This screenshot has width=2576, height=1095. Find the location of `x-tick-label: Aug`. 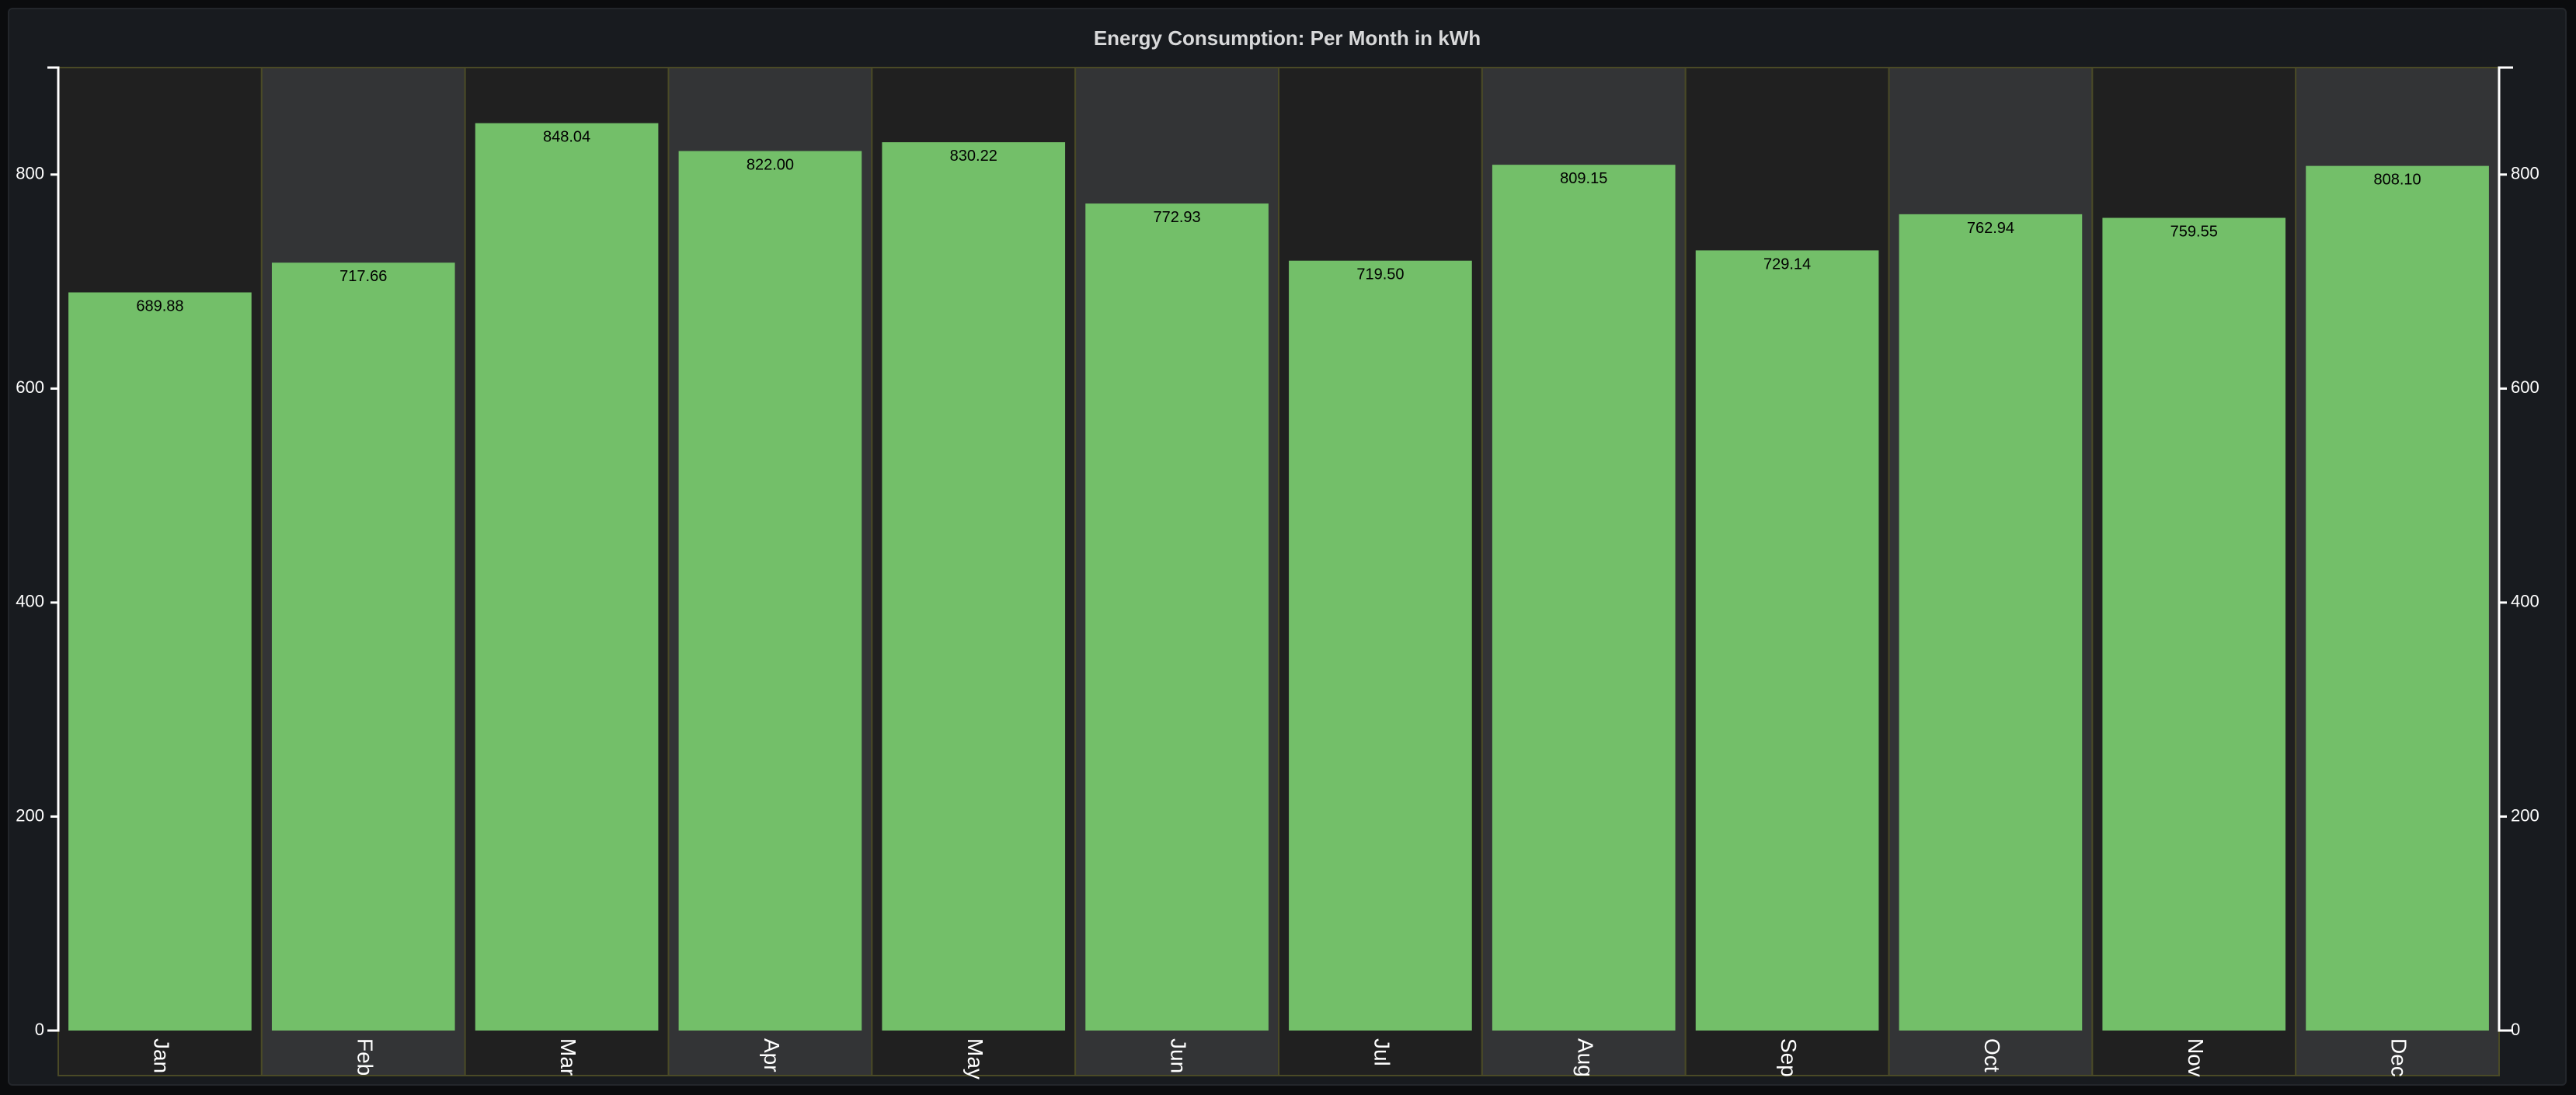

x-tick-label: Aug is located at coordinates (1585, 1057).